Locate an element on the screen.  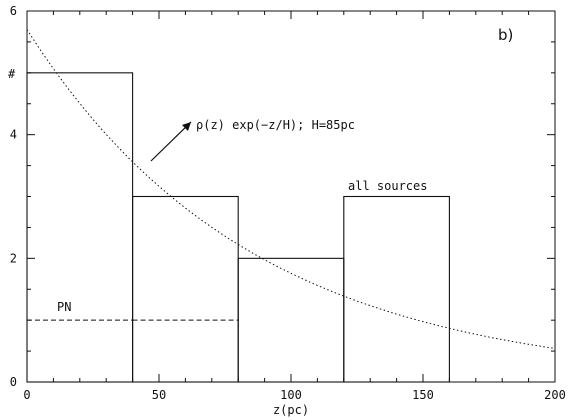
x-tick-label-2: 50 is located at coordinates (159, 395).